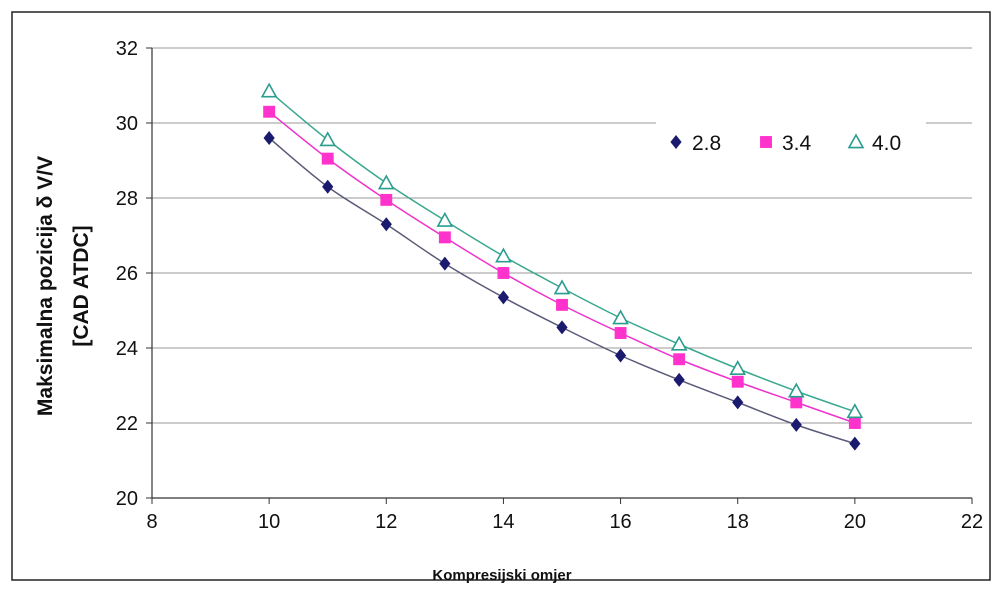 This screenshot has width=1003, height=592. What do you see at coordinates (972, 522) in the screenshot?
I see `x-tick-label: 22` at bounding box center [972, 522].